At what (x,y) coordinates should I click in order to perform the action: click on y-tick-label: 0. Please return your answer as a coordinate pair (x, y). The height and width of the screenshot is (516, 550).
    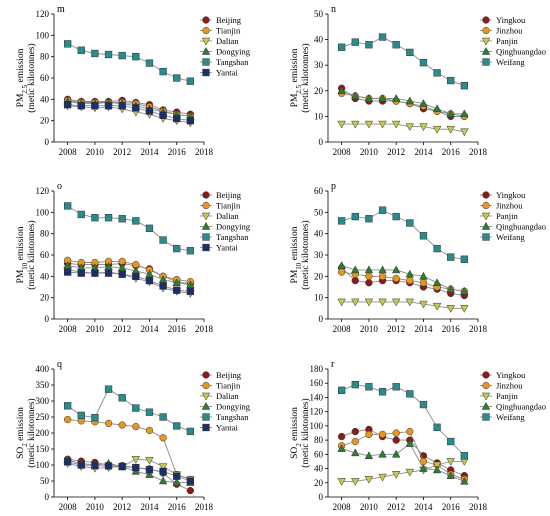
    Looking at the image, I should click on (47, 142).